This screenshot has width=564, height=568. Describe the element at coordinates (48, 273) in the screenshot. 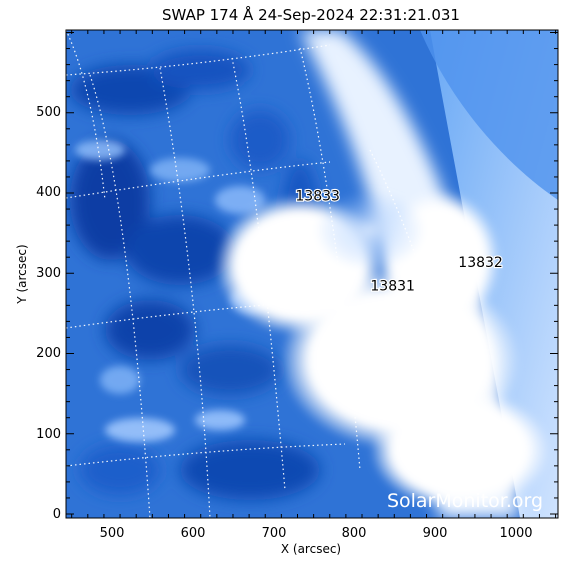

I see `y-tick-label: 300` at that location.